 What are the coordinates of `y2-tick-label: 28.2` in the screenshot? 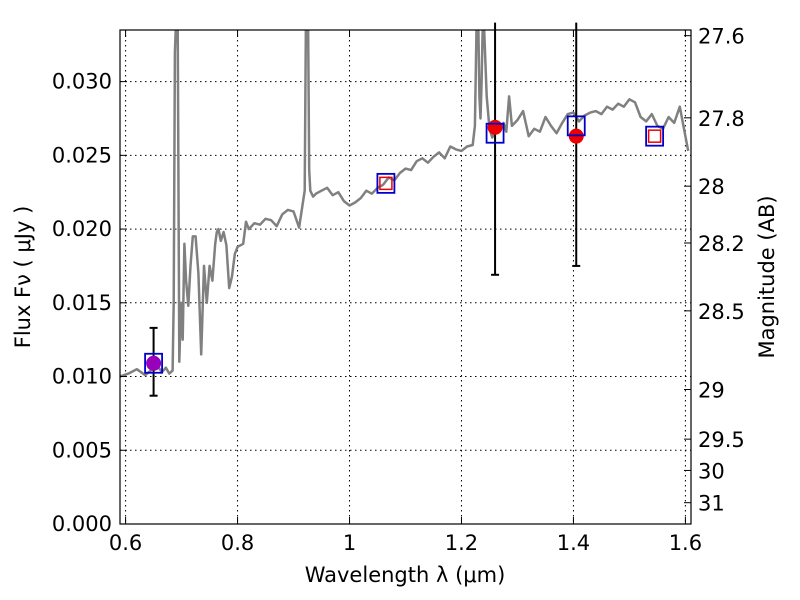 It's located at (721, 244).